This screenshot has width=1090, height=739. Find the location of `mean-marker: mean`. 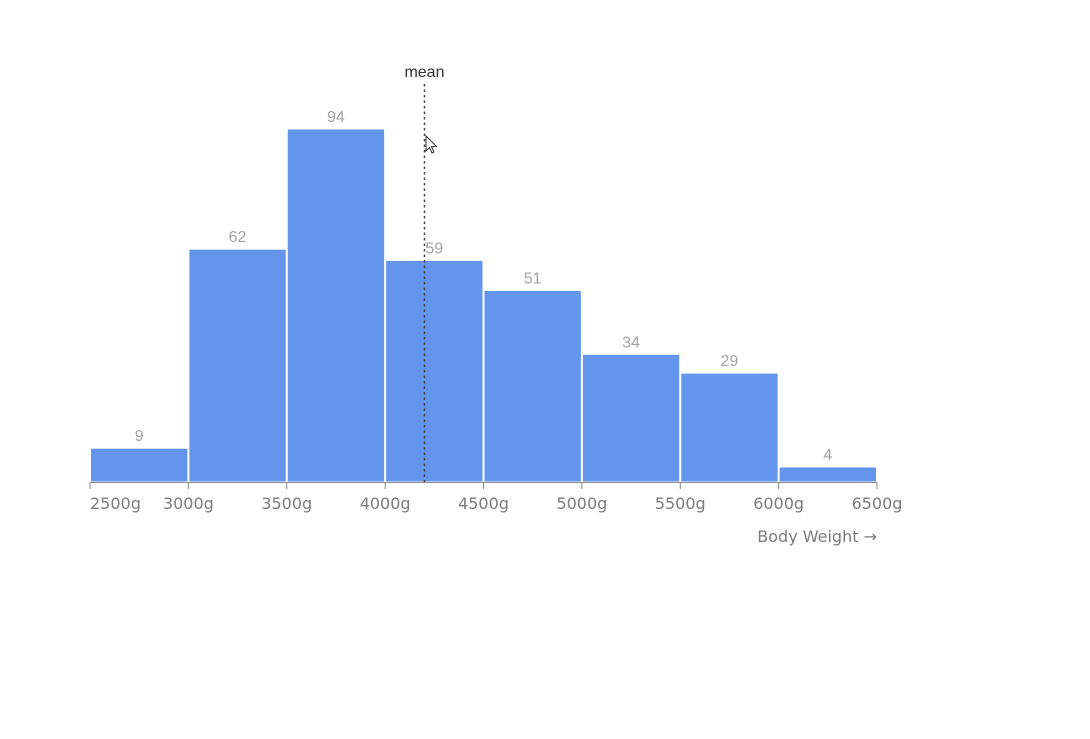

mean-marker: mean is located at coordinates (424, 273).